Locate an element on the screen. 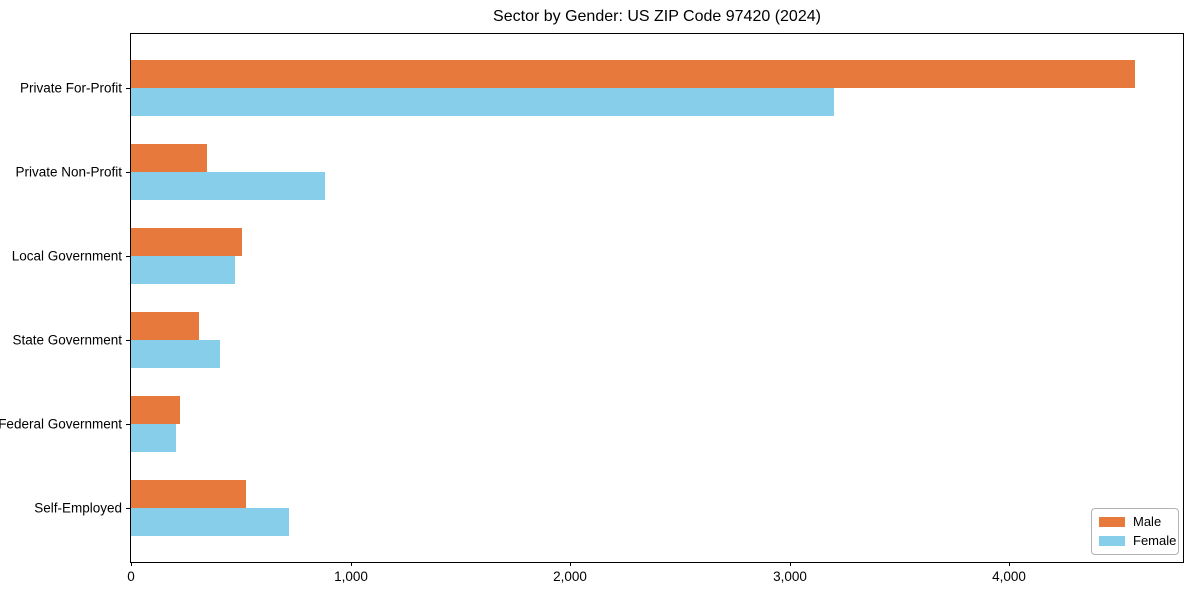  bar-female-federal-government is located at coordinates (153, 438).